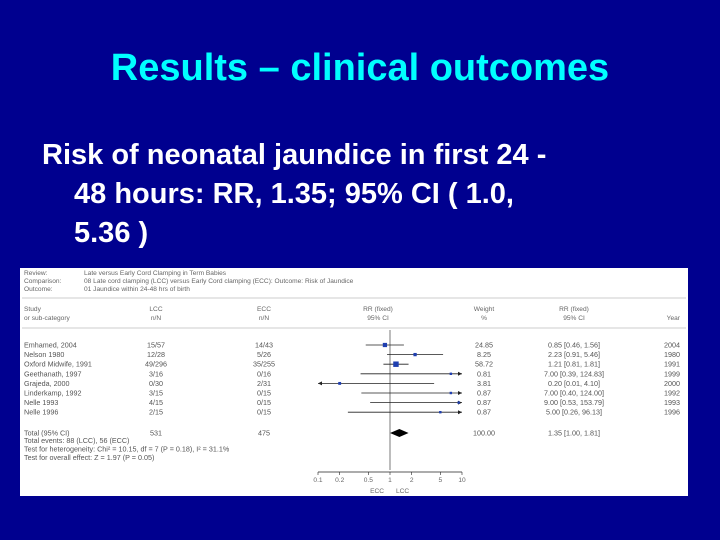  I want to click on study-lcc: 0/30, so click(156, 383).